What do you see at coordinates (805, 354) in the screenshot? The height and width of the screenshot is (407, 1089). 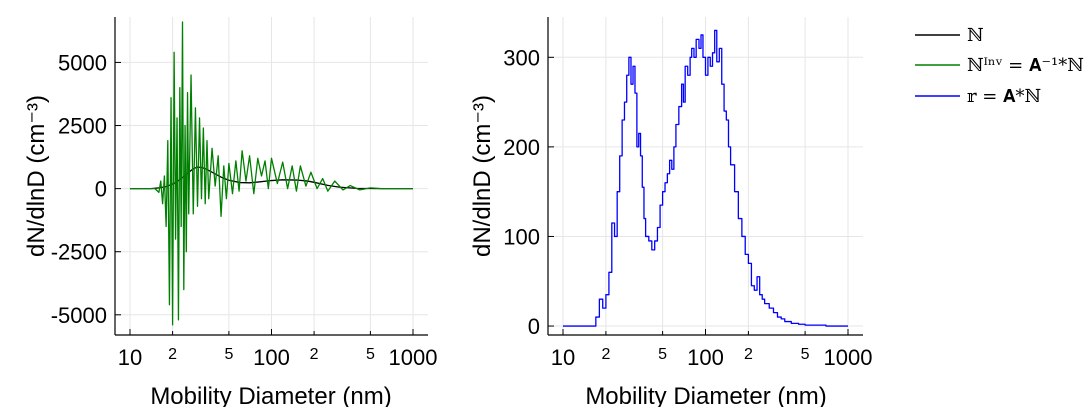 I see `right-x-minor-tick-label-3: 5` at bounding box center [805, 354].